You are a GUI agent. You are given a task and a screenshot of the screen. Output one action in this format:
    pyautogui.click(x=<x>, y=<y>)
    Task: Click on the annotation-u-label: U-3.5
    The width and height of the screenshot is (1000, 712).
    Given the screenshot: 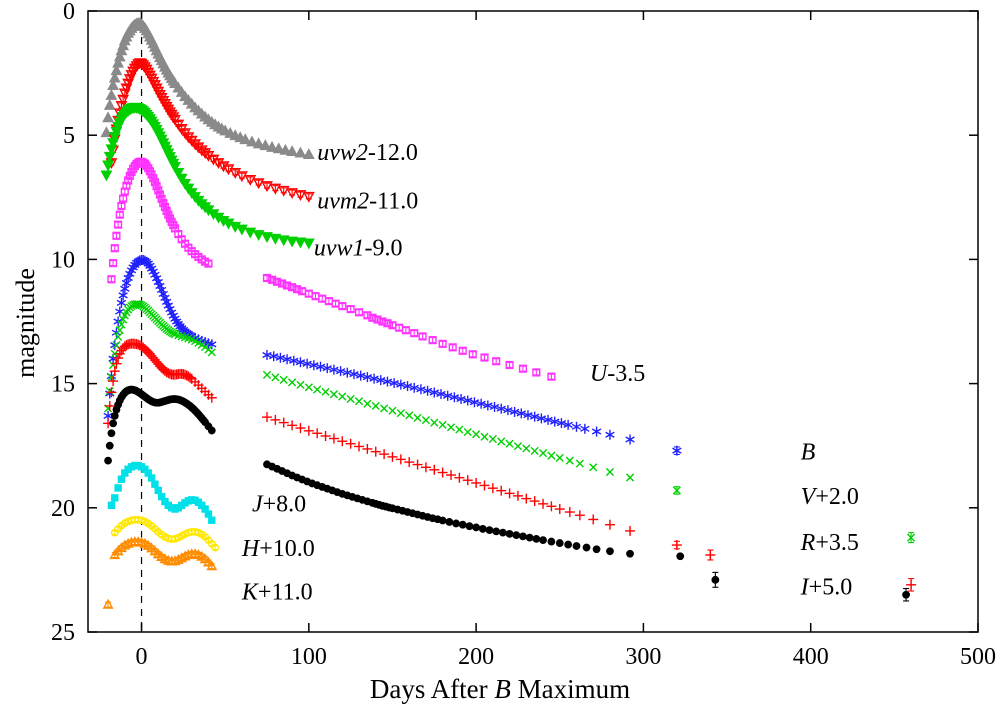 What is the action you would take?
    pyautogui.click(x=617, y=374)
    